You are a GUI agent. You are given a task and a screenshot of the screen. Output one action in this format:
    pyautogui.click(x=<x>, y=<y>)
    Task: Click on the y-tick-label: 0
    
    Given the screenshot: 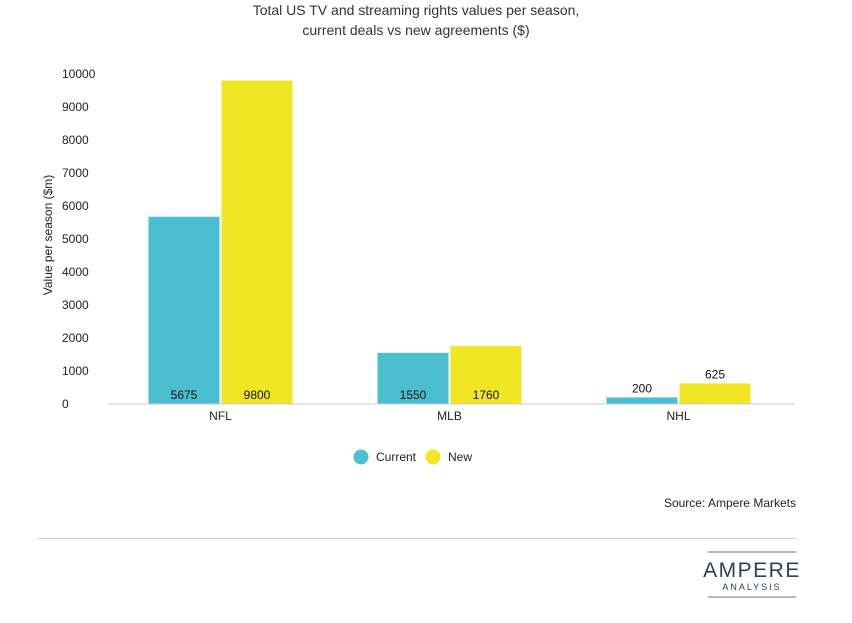 What is the action you would take?
    pyautogui.click(x=65, y=404)
    